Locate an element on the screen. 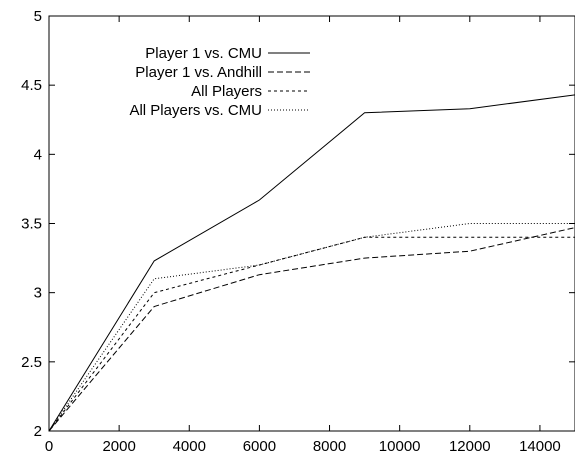 Image resolution: width=575 pixels, height=459 pixels. x-tick-label: 6000 is located at coordinates (259, 446).